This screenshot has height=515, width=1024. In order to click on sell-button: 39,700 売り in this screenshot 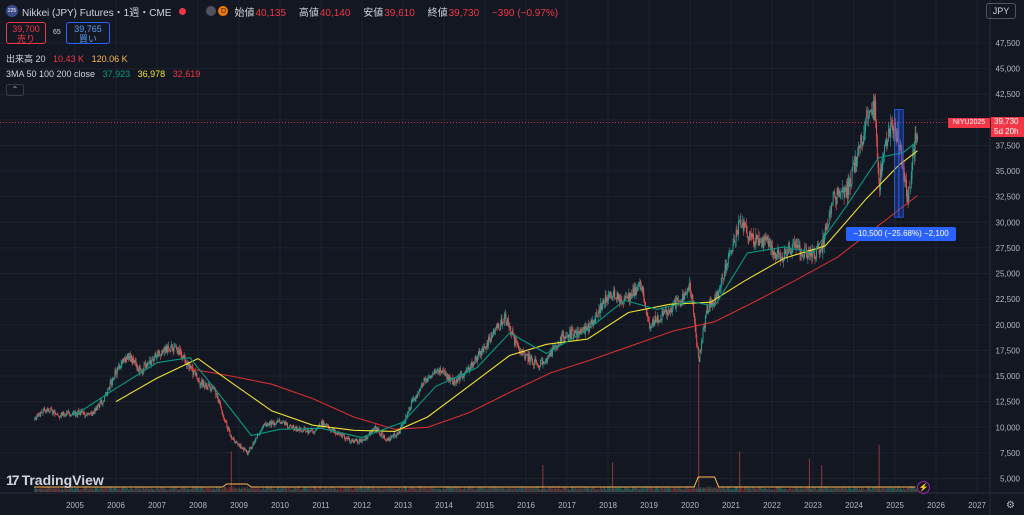, I will do `click(26, 33)`.